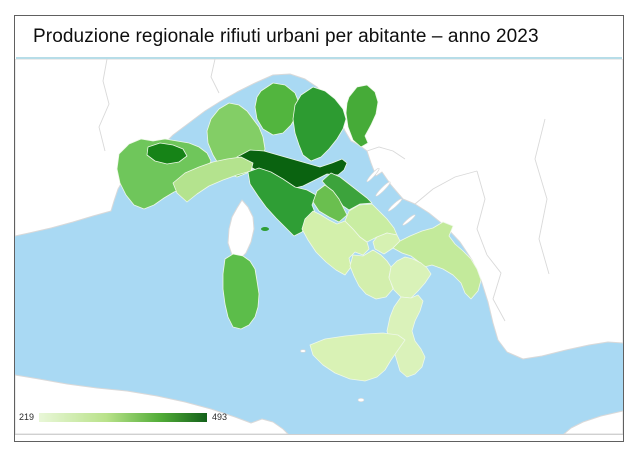 The image size is (638, 458). I want to click on legend-max-label: 493, so click(220, 417).